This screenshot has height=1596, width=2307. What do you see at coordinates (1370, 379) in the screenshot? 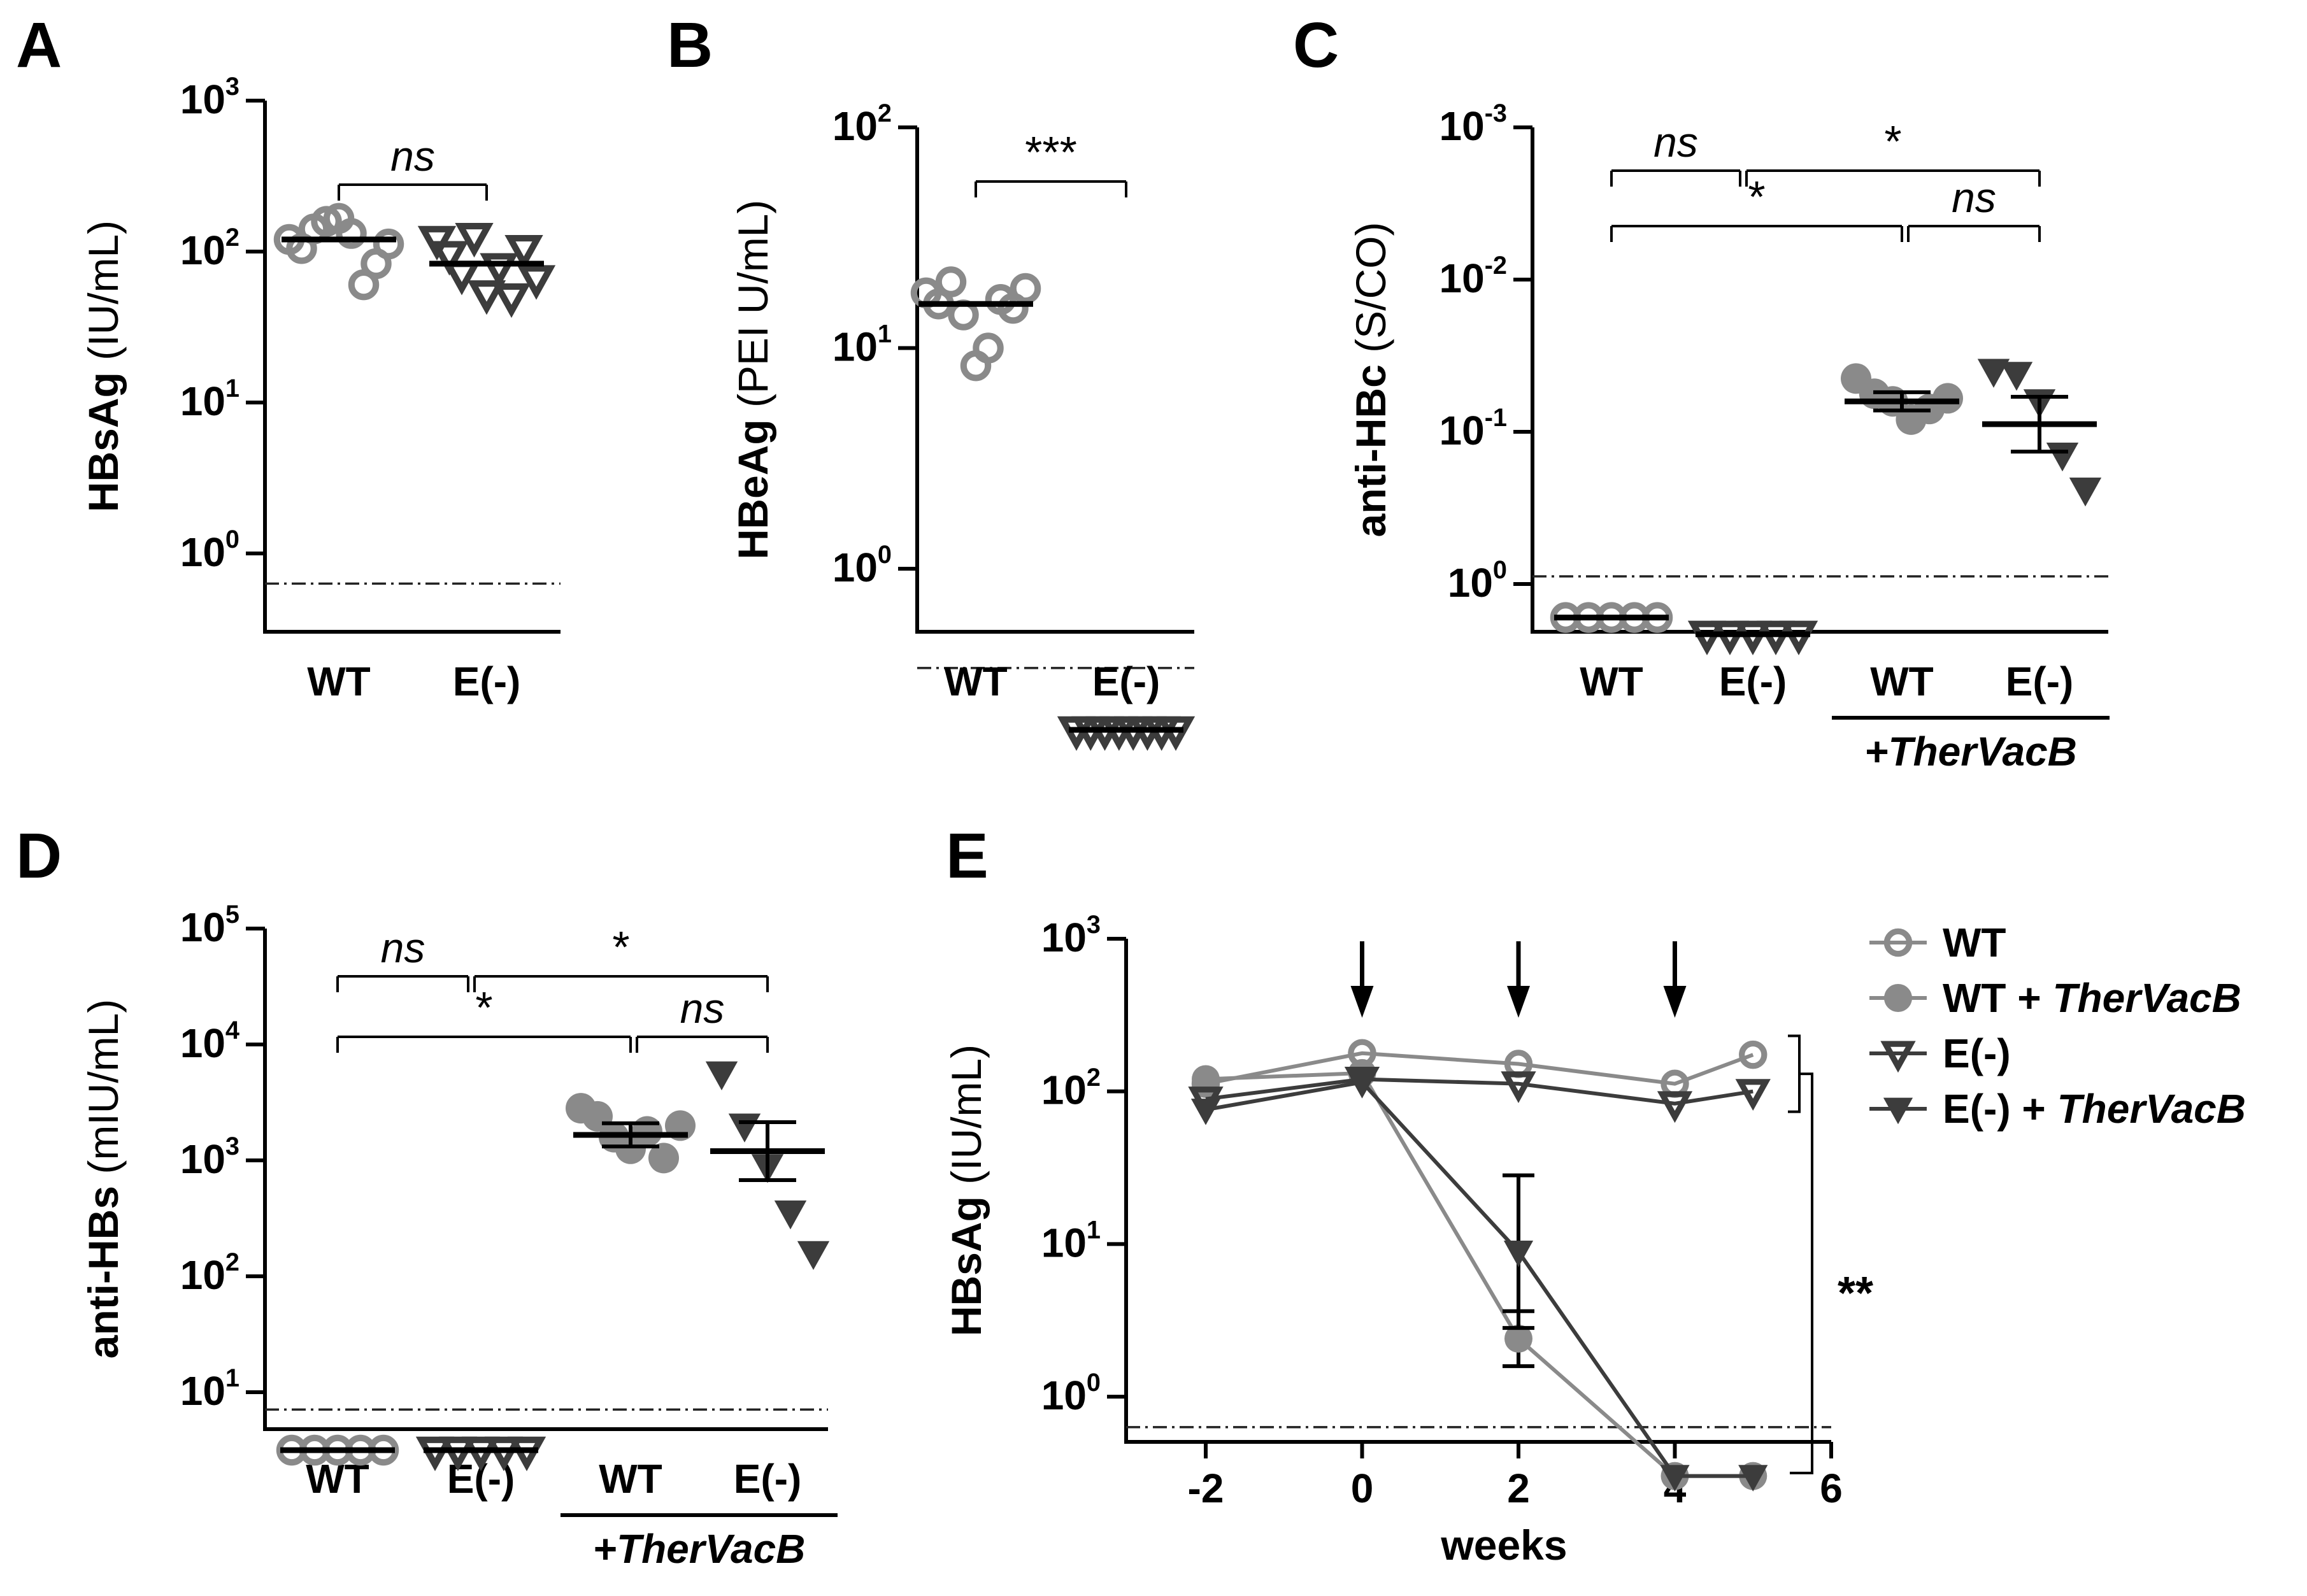
I see `y-axis-label: anti-HBc (S/CO)` at bounding box center [1370, 379].